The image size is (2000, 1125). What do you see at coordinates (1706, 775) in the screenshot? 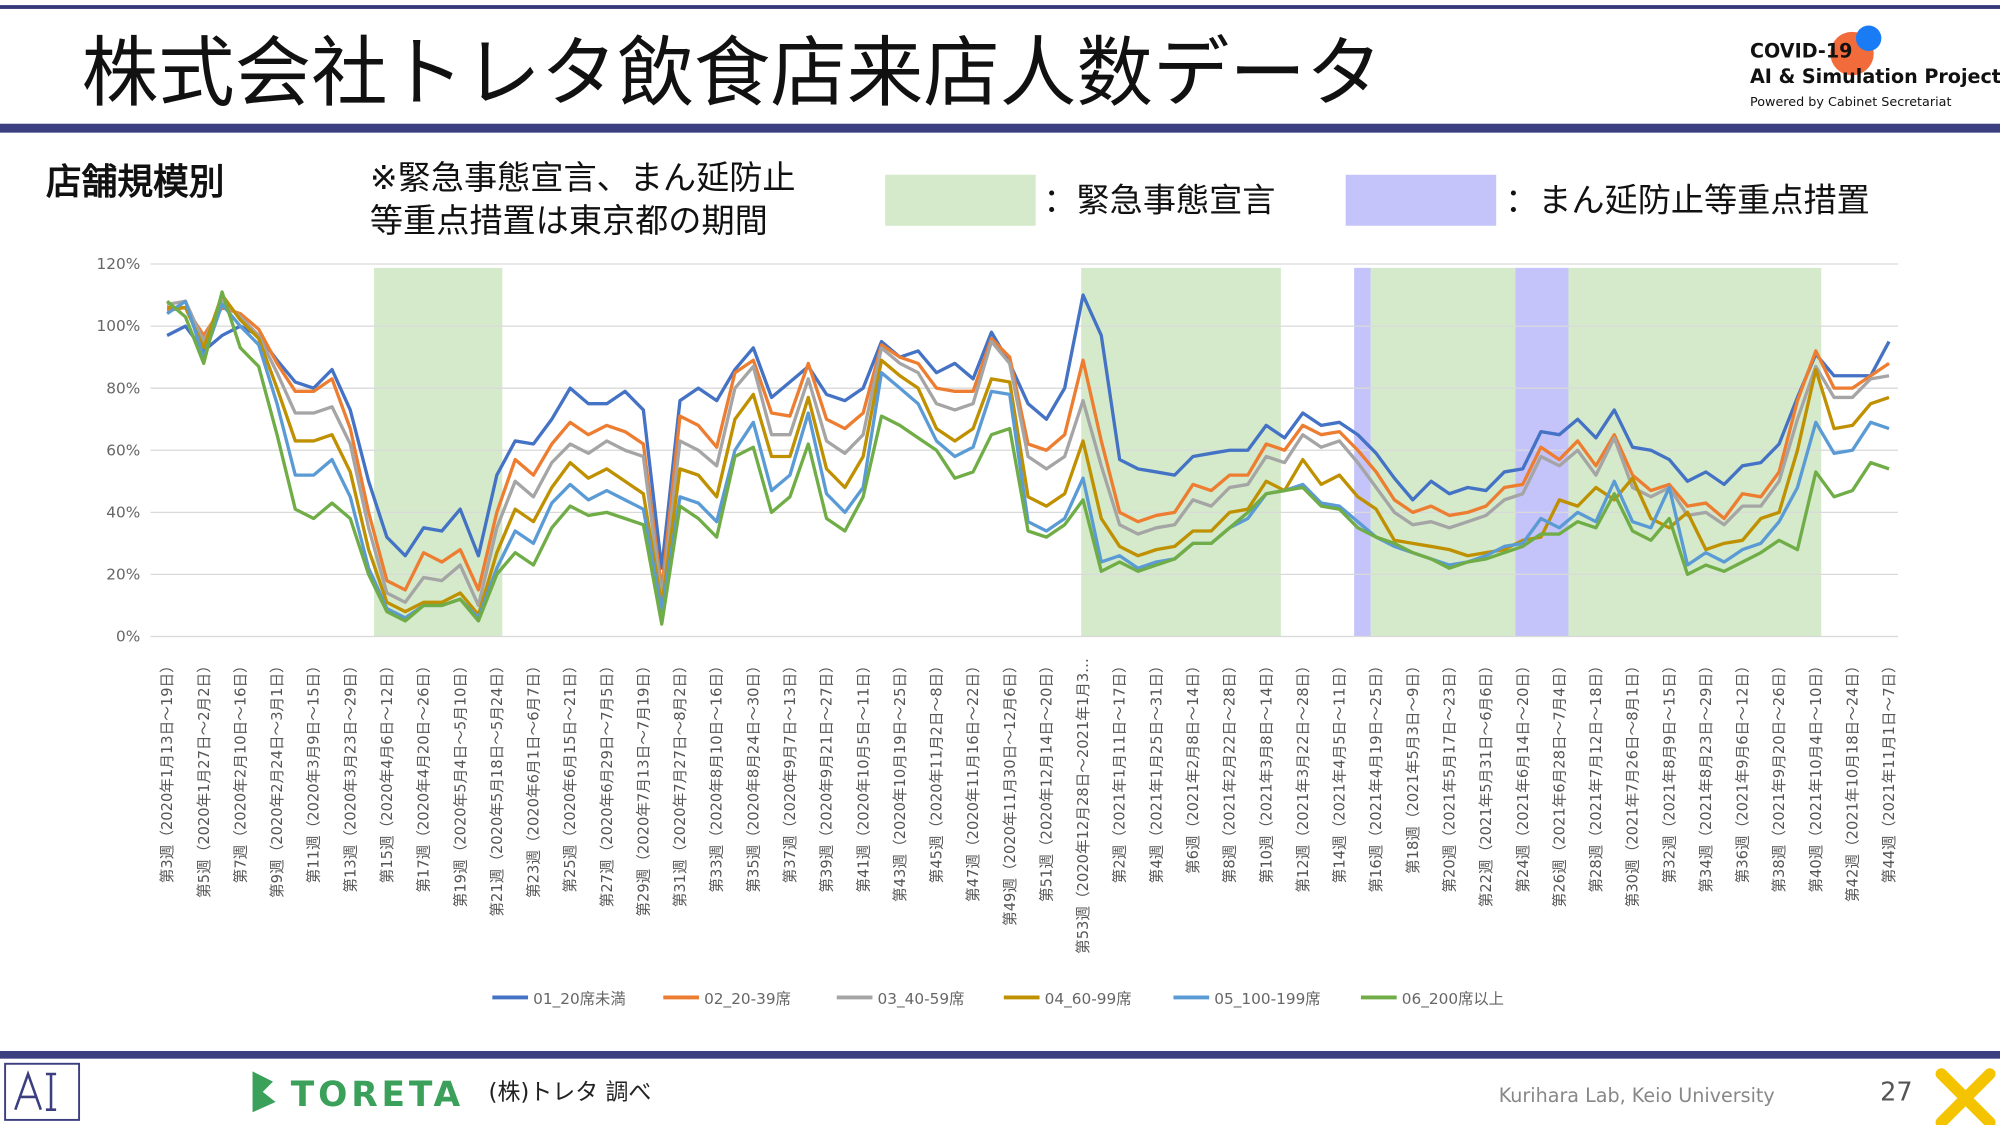
I see `x-tick-label: 第34週（2021年8月23日～29日）` at bounding box center [1706, 775].